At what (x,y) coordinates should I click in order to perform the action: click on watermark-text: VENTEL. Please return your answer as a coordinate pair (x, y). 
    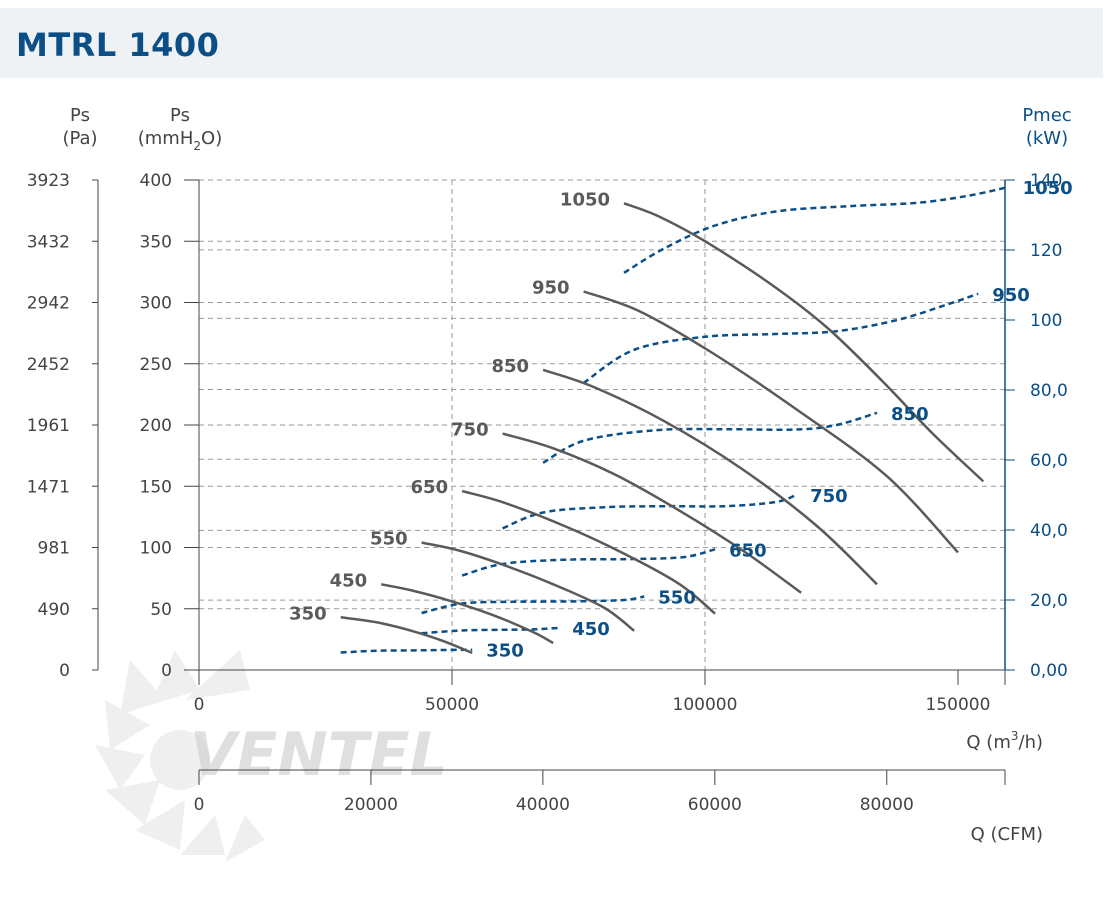
    Looking at the image, I should click on (319, 755).